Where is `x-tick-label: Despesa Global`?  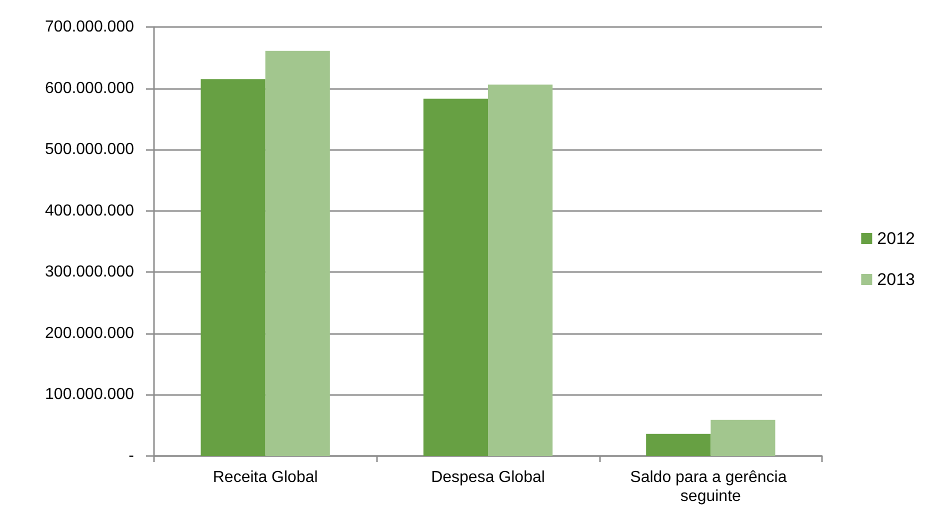 x-tick-label: Despesa Global is located at coordinates (488, 477).